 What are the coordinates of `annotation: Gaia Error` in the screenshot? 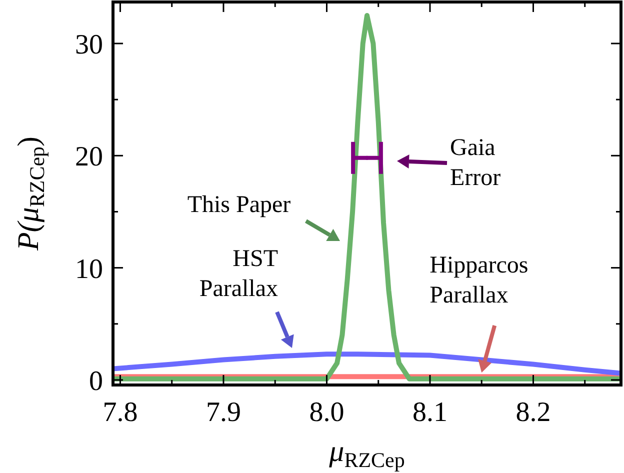 It's located at (475, 163).